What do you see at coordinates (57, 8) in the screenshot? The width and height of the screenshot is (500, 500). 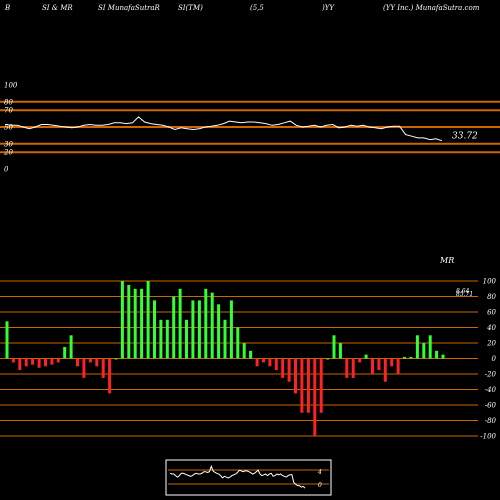 I see `header-item: SI & MR` at bounding box center [57, 8].